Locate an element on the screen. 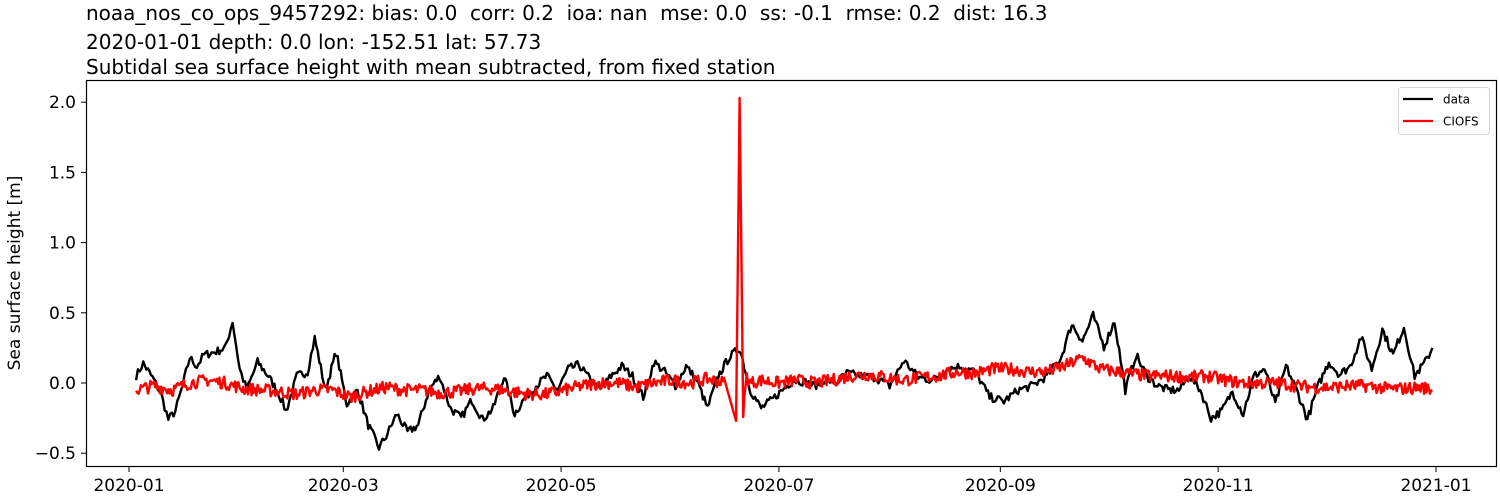 The height and width of the screenshot is (500, 1500). y-tick-label: 1.5 is located at coordinates (62, 173).